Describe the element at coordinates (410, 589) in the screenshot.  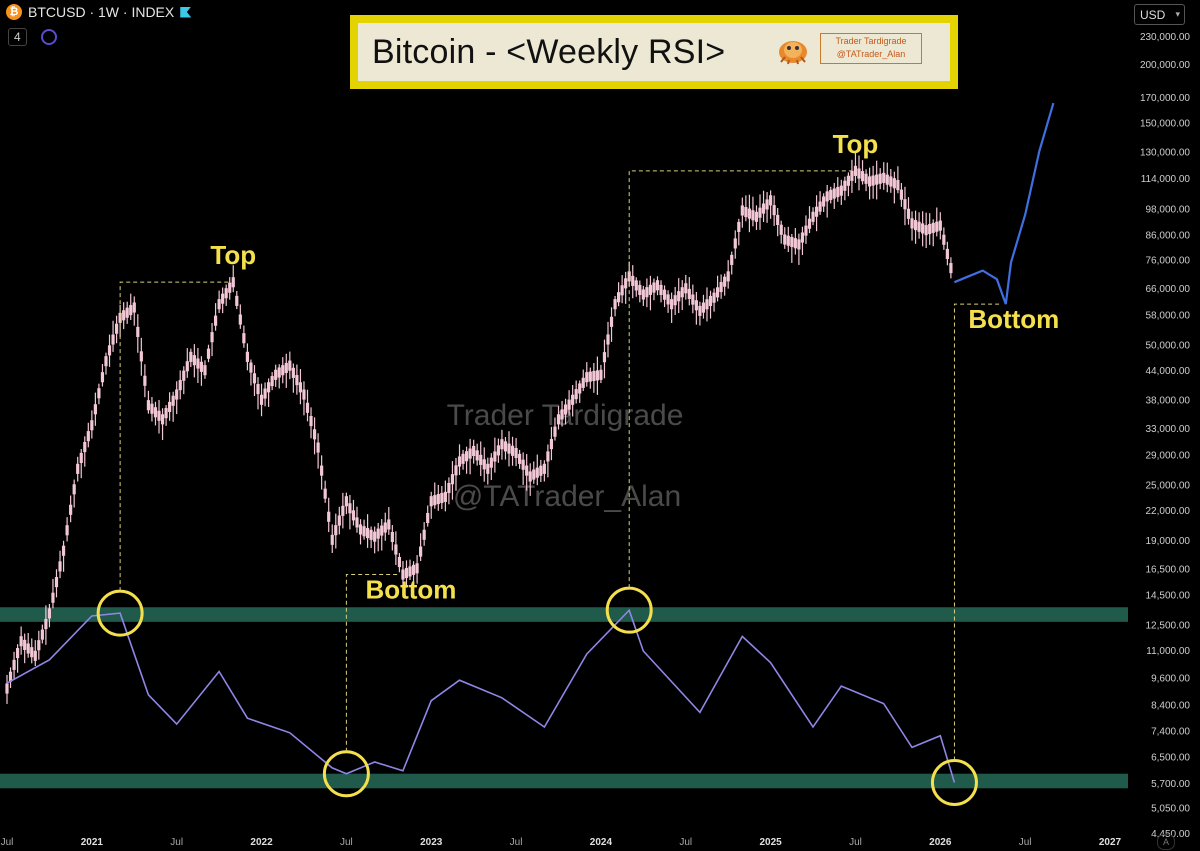
I see `bottom-annotation: Bottom` at that location.